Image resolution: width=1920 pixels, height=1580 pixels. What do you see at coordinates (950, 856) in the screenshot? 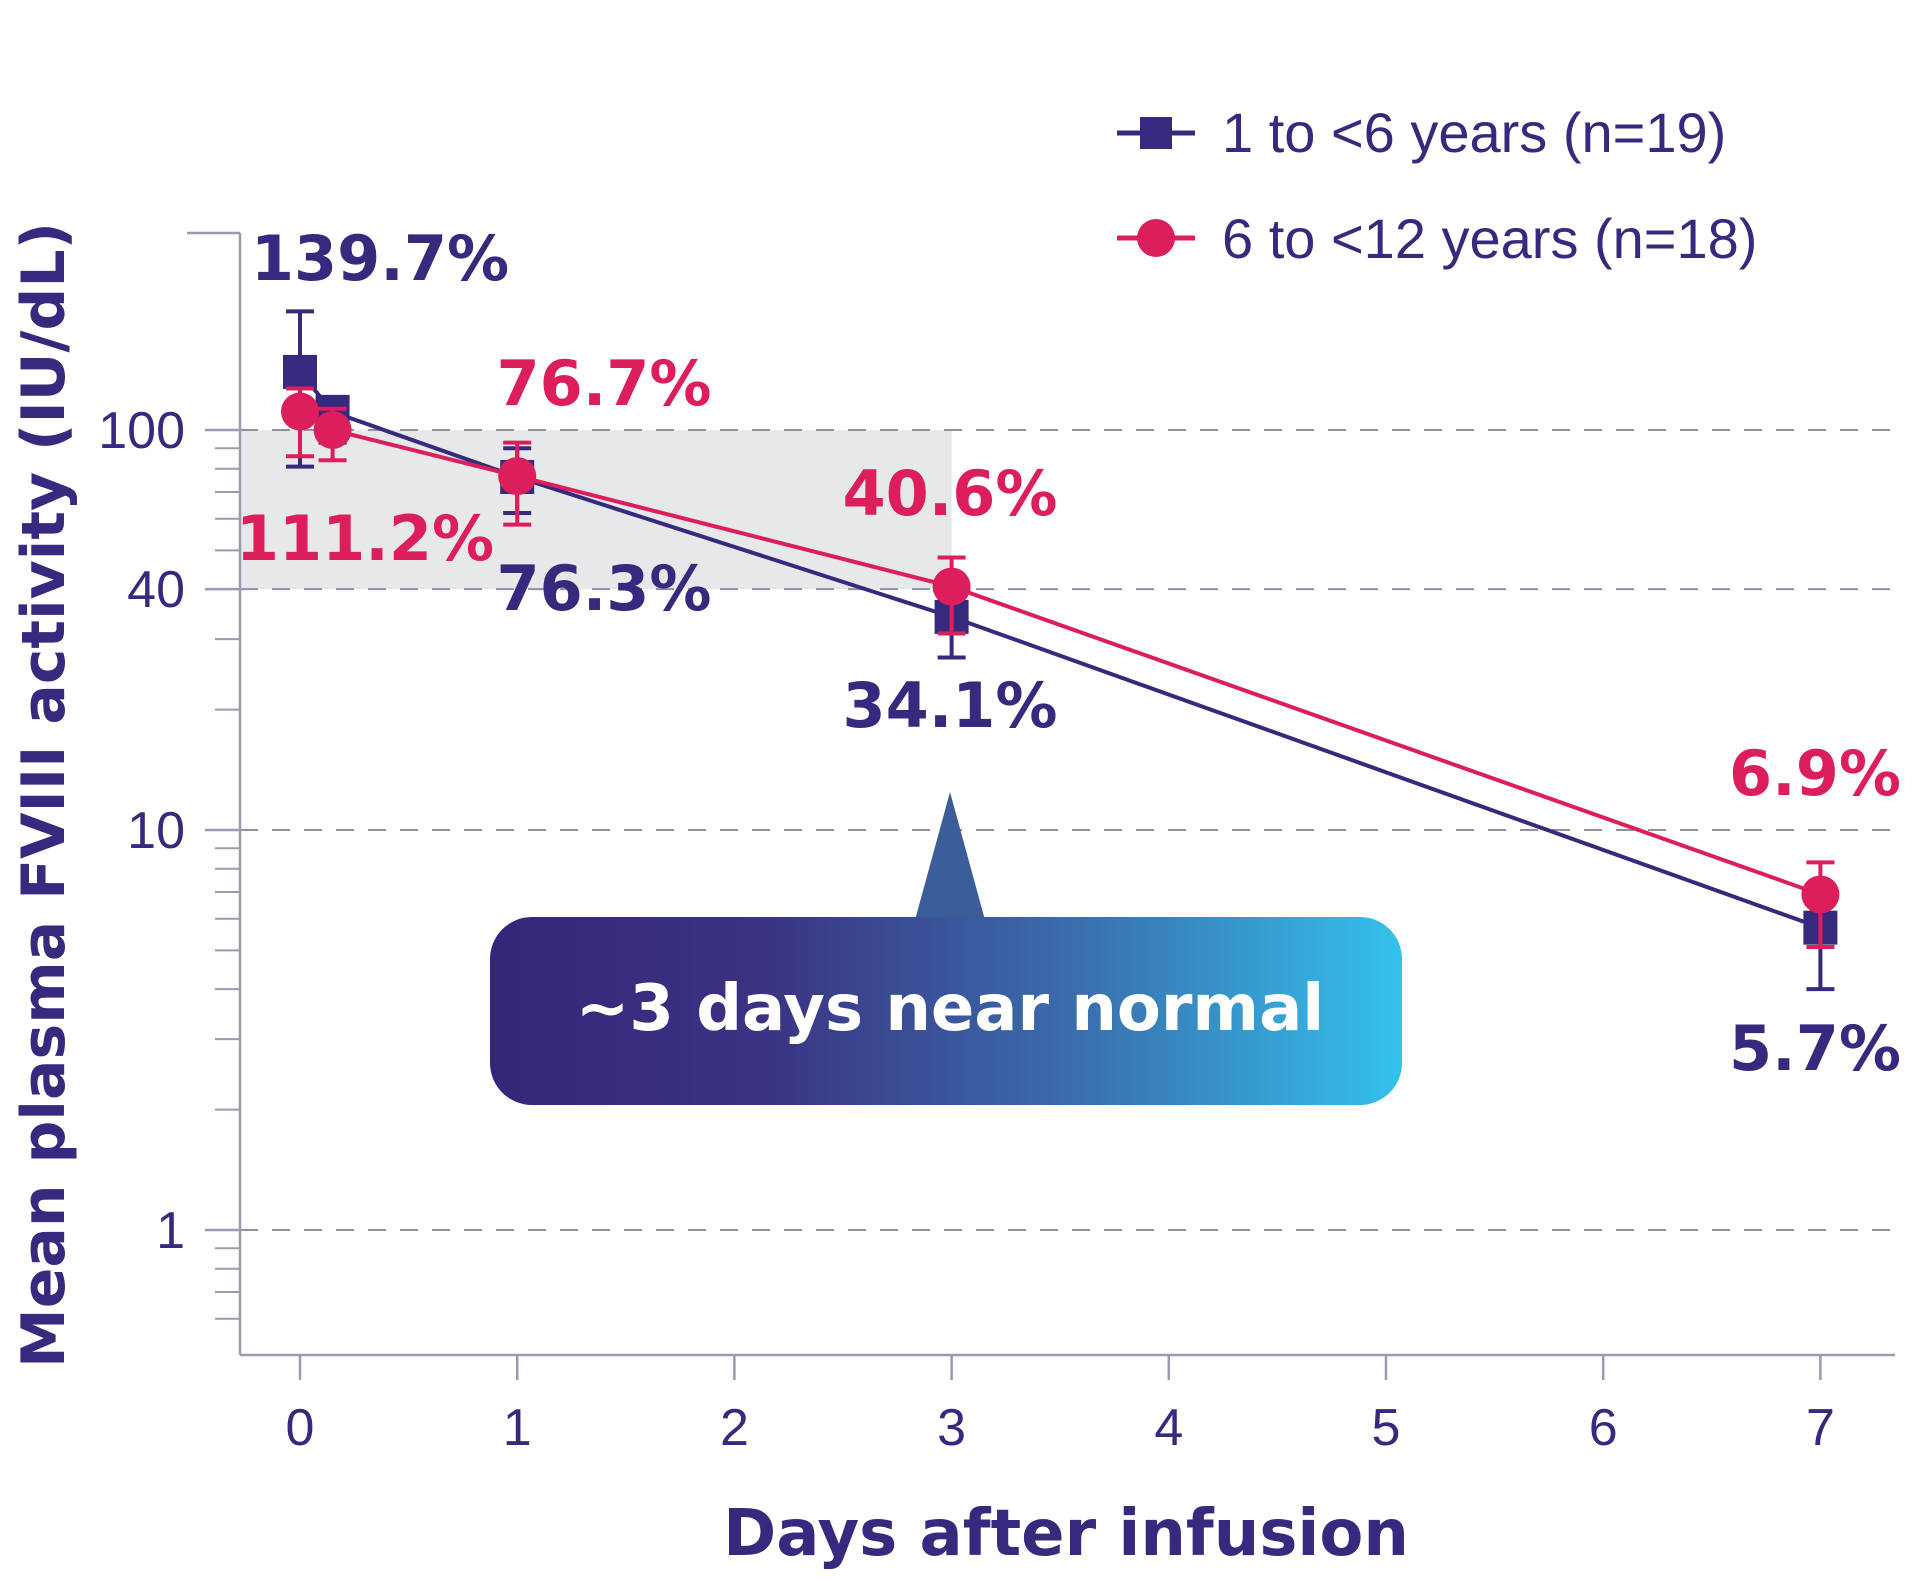
I see `callout-pointer` at bounding box center [950, 856].